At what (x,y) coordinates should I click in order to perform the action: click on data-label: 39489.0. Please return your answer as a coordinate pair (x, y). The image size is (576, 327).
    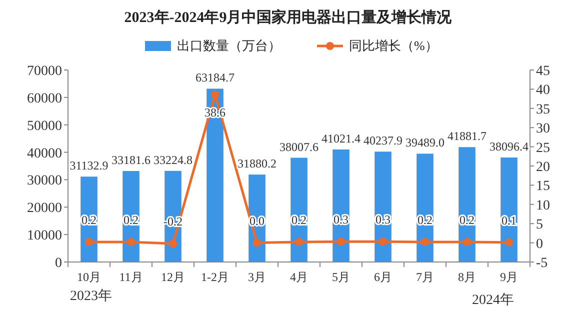
    Looking at the image, I should click on (425, 143).